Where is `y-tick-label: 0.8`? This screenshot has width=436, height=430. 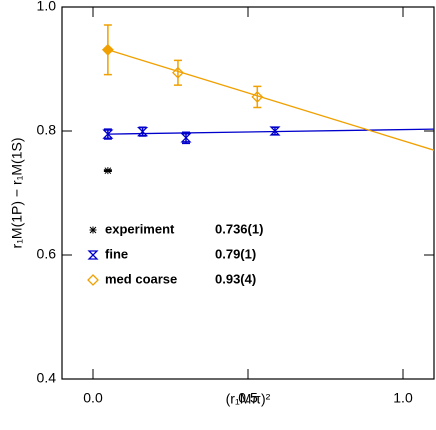
y-tick-label: 0.8 is located at coordinates (47, 130).